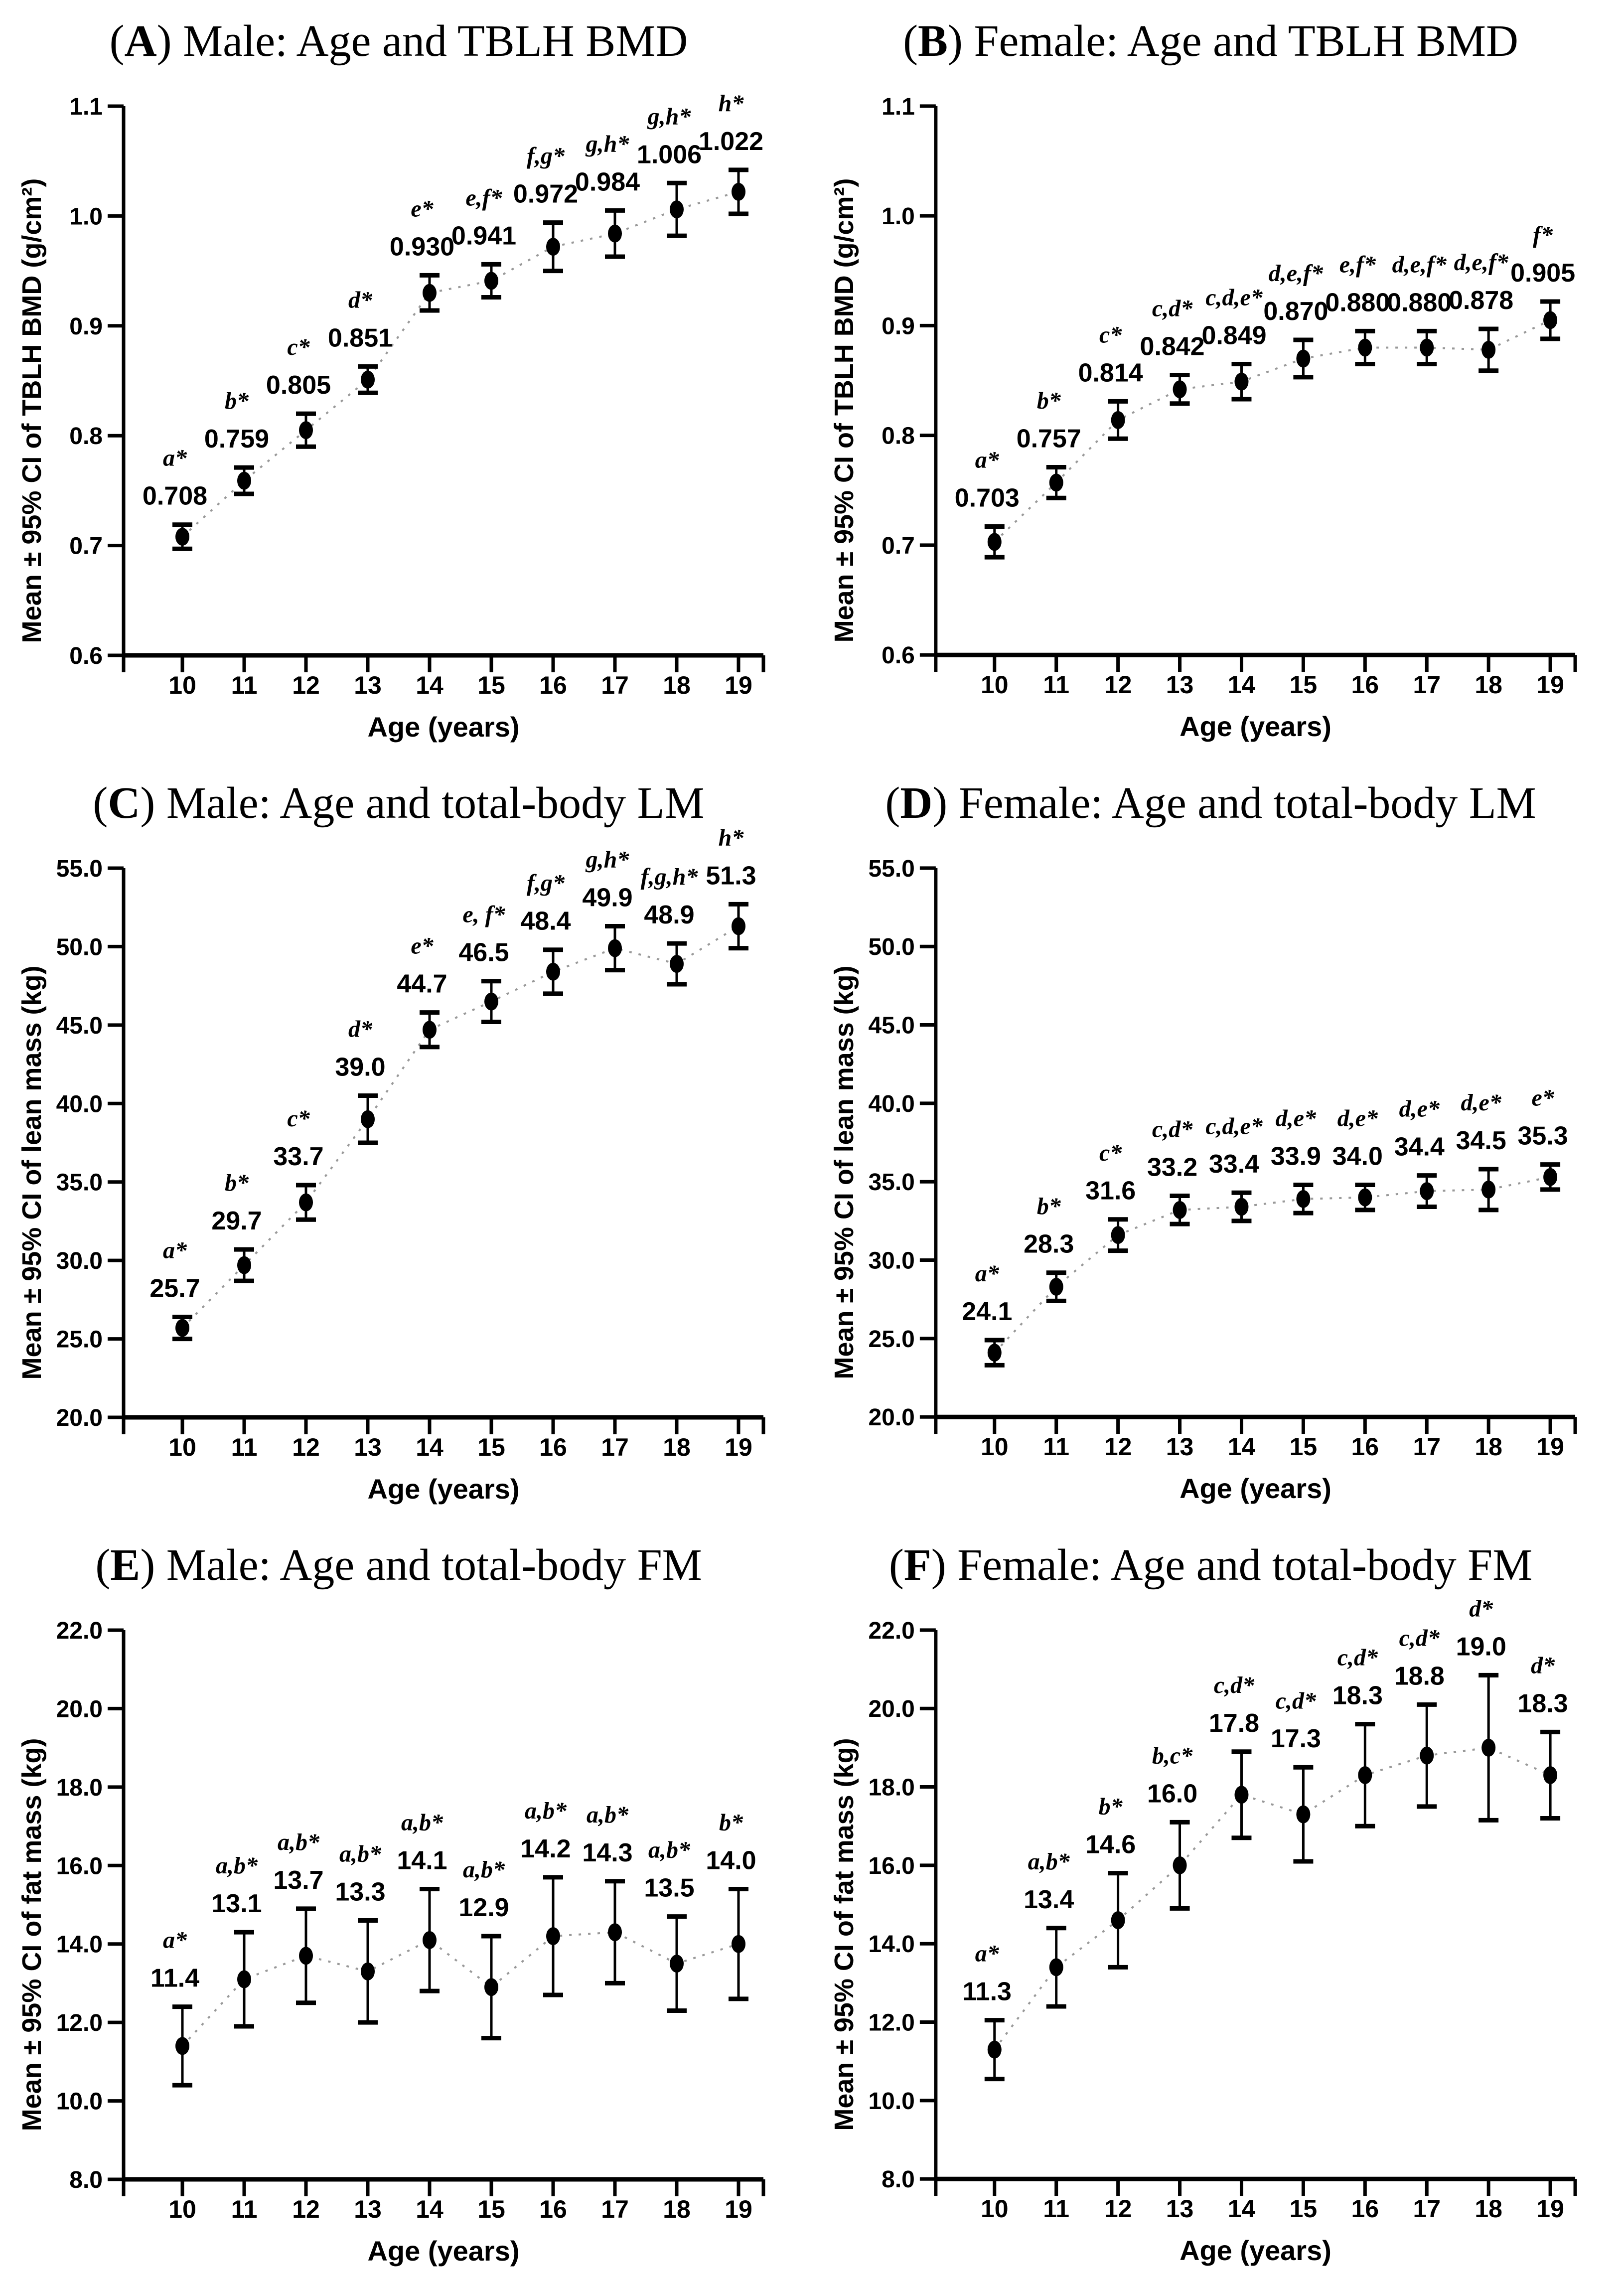  I want to click on sig-letter-label: f*, so click(1543, 235).